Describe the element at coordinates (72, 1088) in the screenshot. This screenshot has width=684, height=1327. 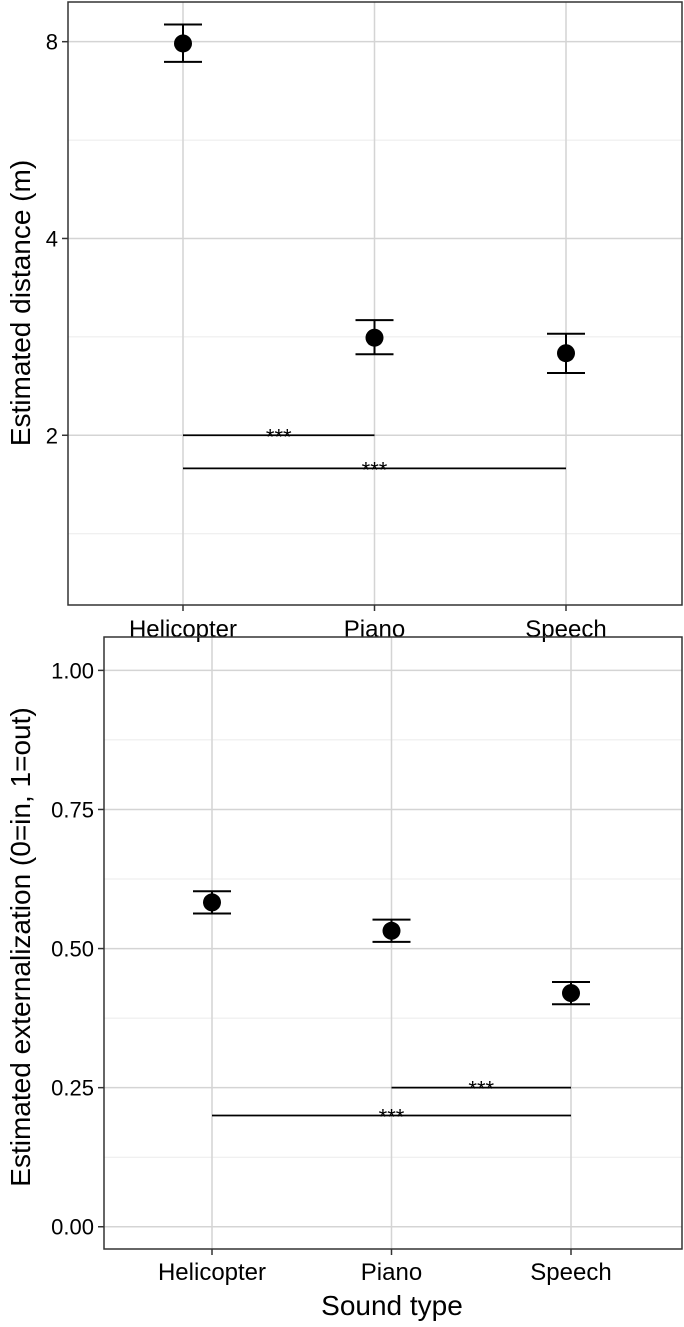
I see `bottom-y-tick-label: 0.25` at that location.